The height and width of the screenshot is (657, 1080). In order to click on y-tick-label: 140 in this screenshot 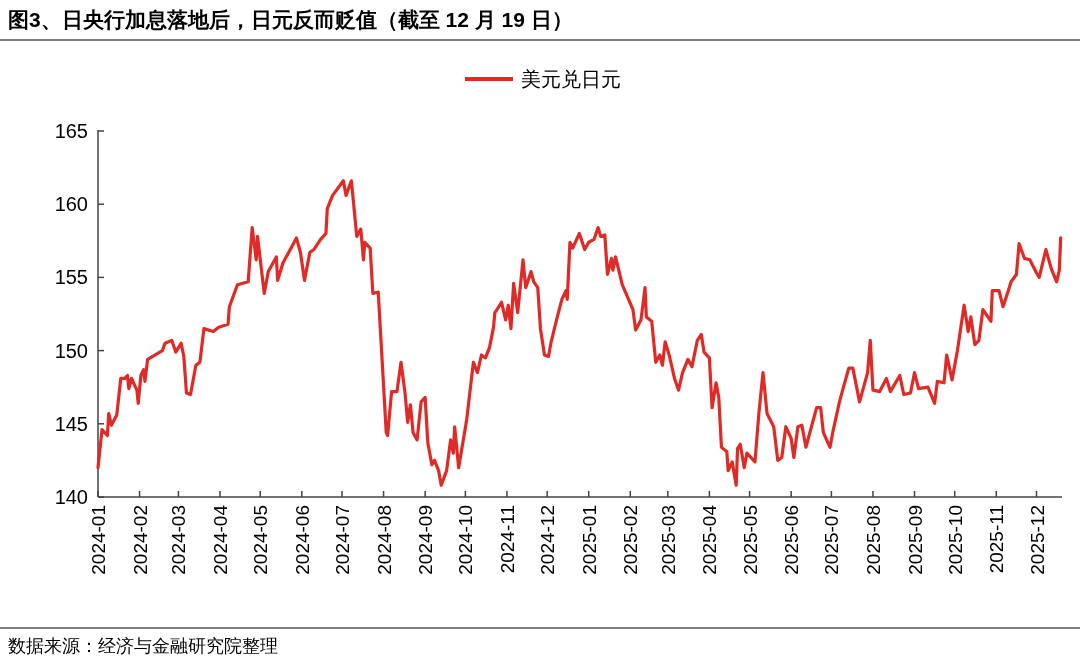, I will do `click(71, 497)`.